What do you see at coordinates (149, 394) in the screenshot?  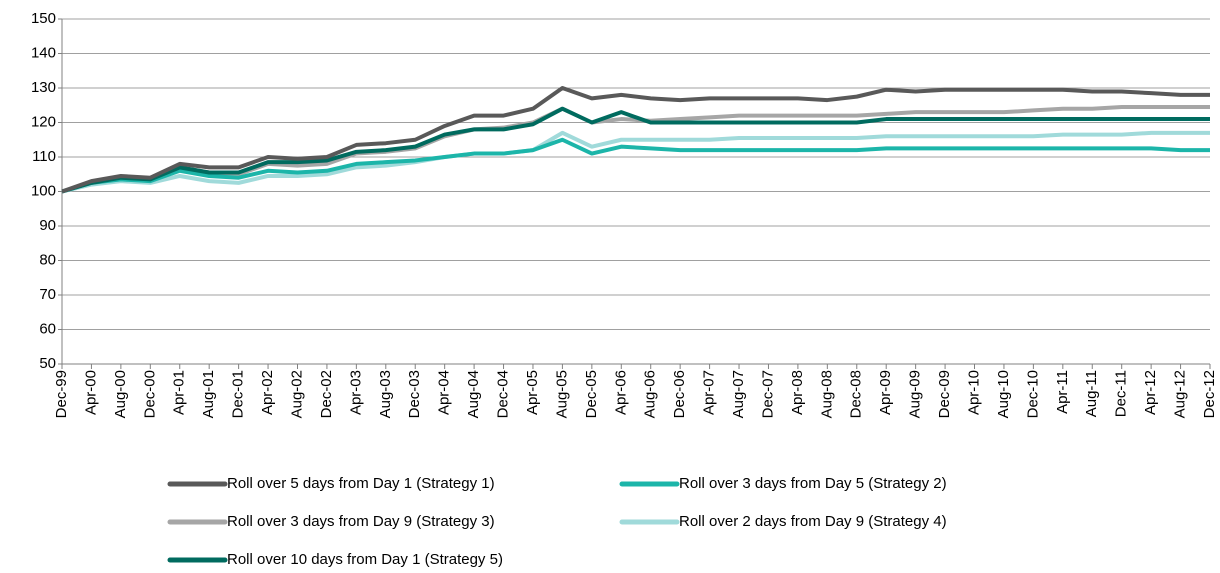 I see `x-tick-label: Dec-00` at bounding box center [149, 394].